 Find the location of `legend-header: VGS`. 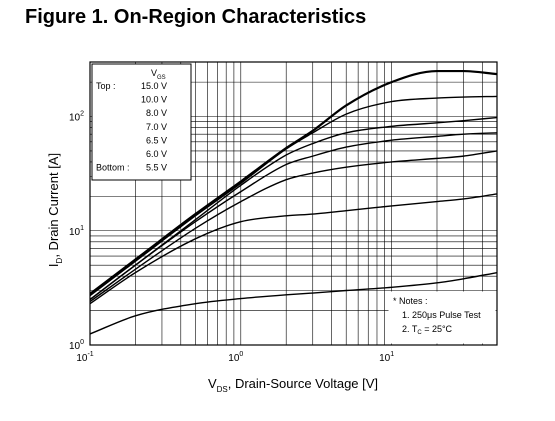

legend-header: VGS is located at coordinates (158, 74).